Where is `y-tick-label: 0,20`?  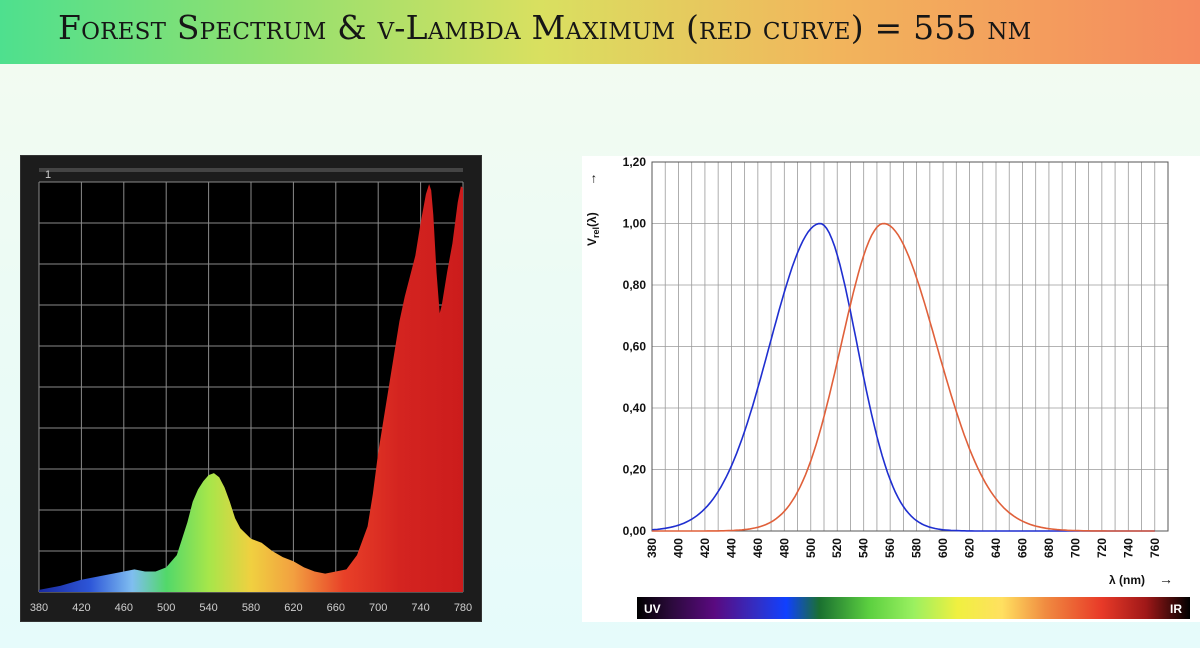 y-tick-label: 0,20 is located at coordinates (635, 470).